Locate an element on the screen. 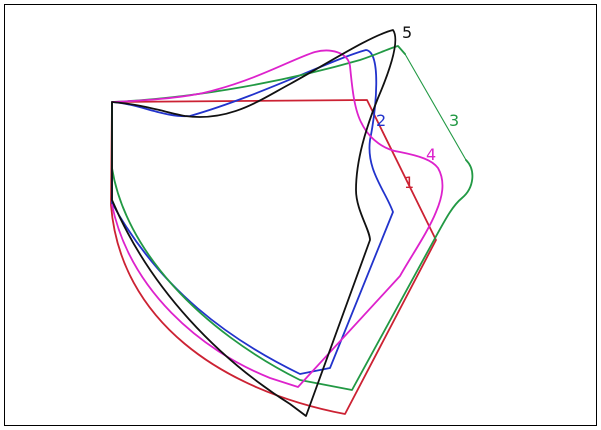  curve-1-label: 1 is located at coordinates (409, 182).